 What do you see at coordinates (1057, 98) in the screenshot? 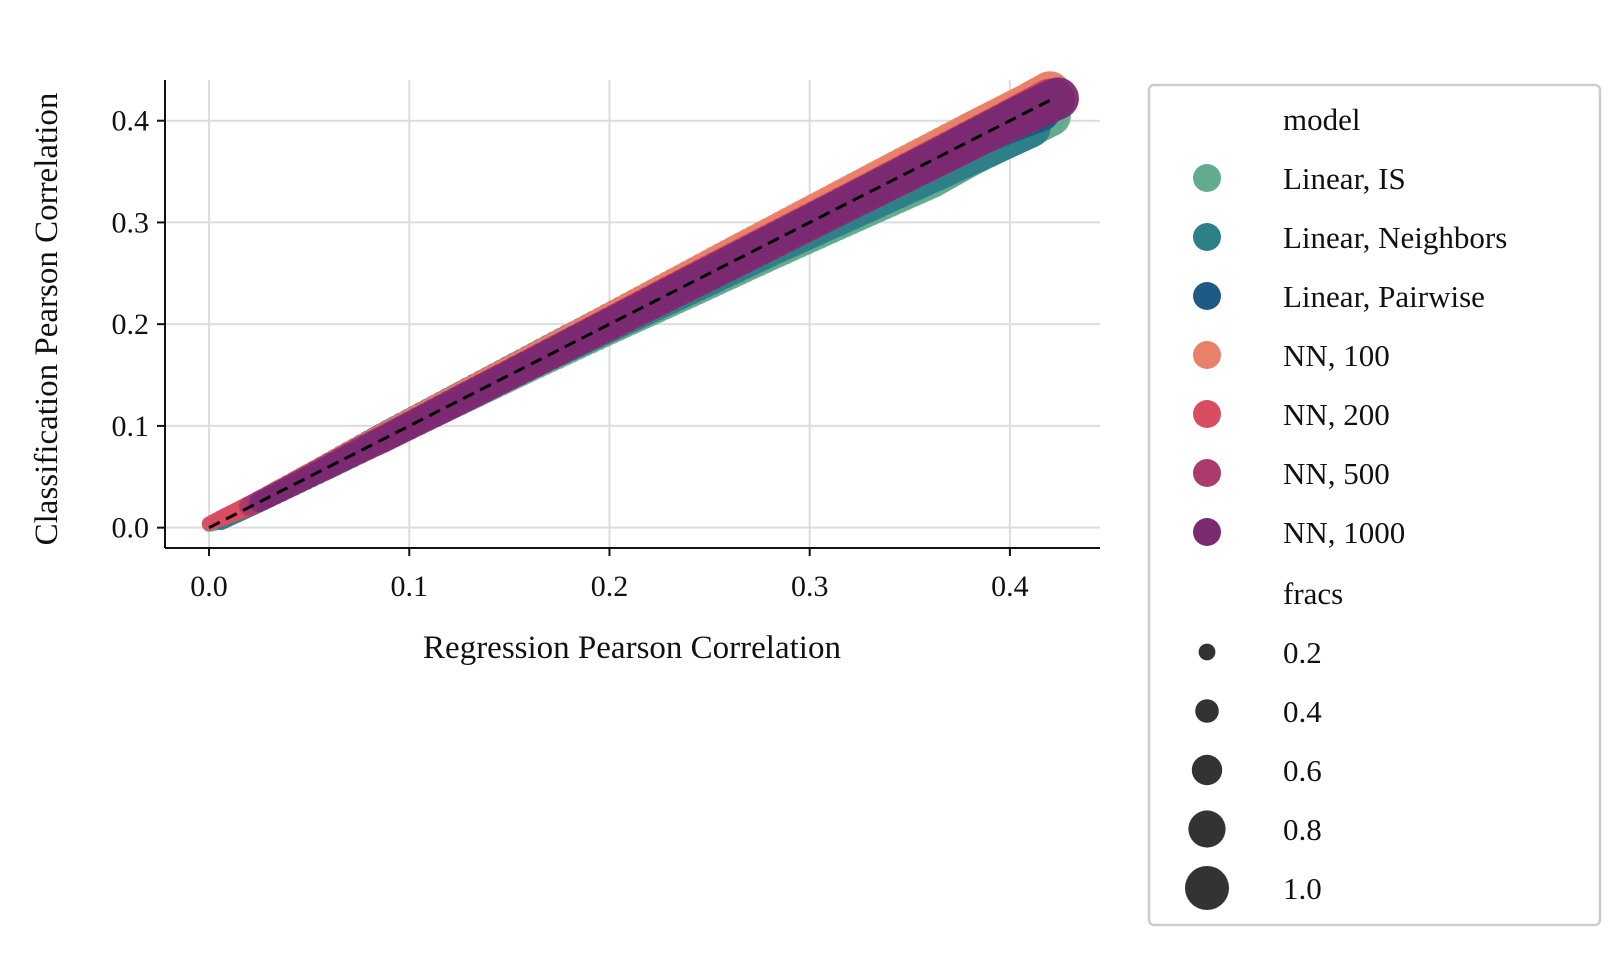
I see `data-point` at bounding box center [1057, 98].